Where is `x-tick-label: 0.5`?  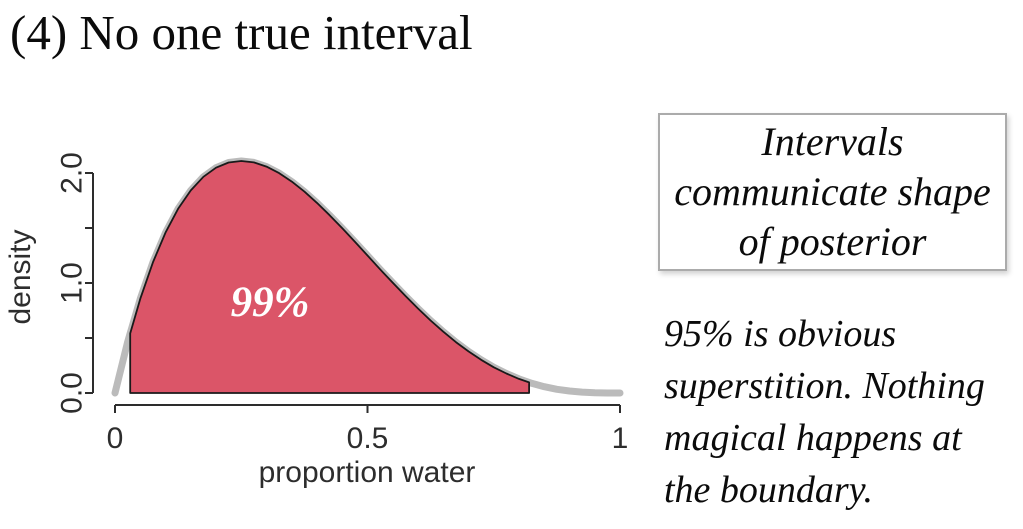
x-tick-label: 0.5 is located at coordinates (368, 438).